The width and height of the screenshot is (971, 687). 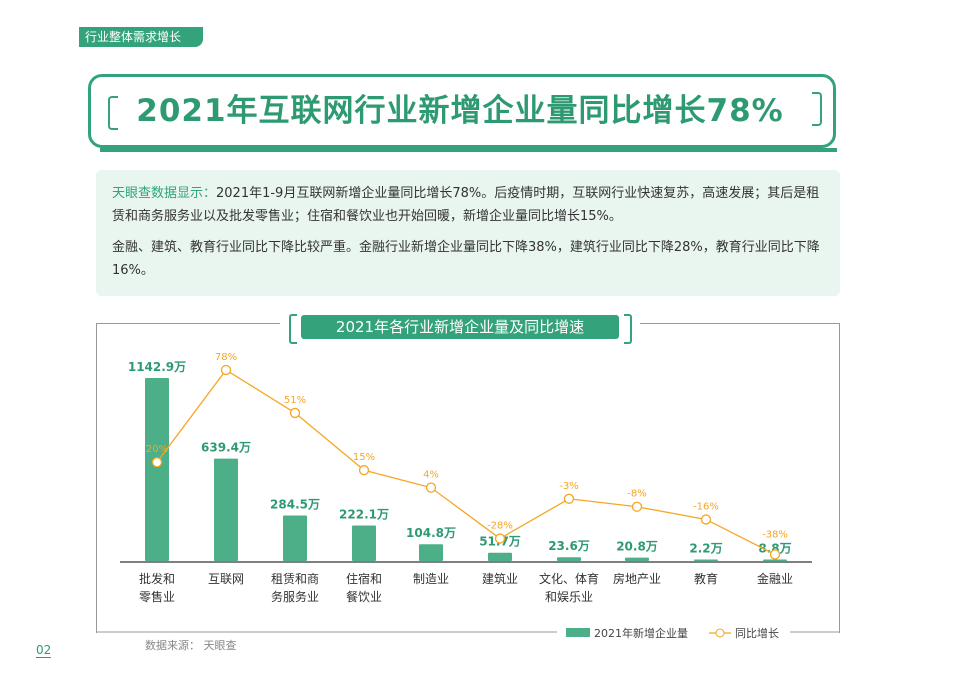 I want to click on bar-value-label: 23.6万, so click(x=569, y=546).